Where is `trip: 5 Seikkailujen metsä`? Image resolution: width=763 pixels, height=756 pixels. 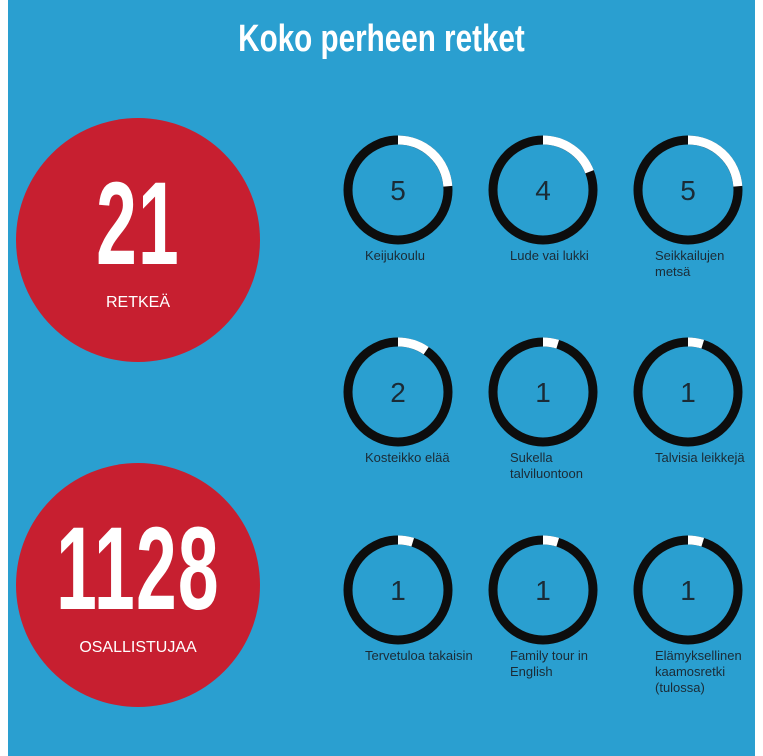 trip: 5 Seikkailujen metsä is located at coordinates (698, 225).